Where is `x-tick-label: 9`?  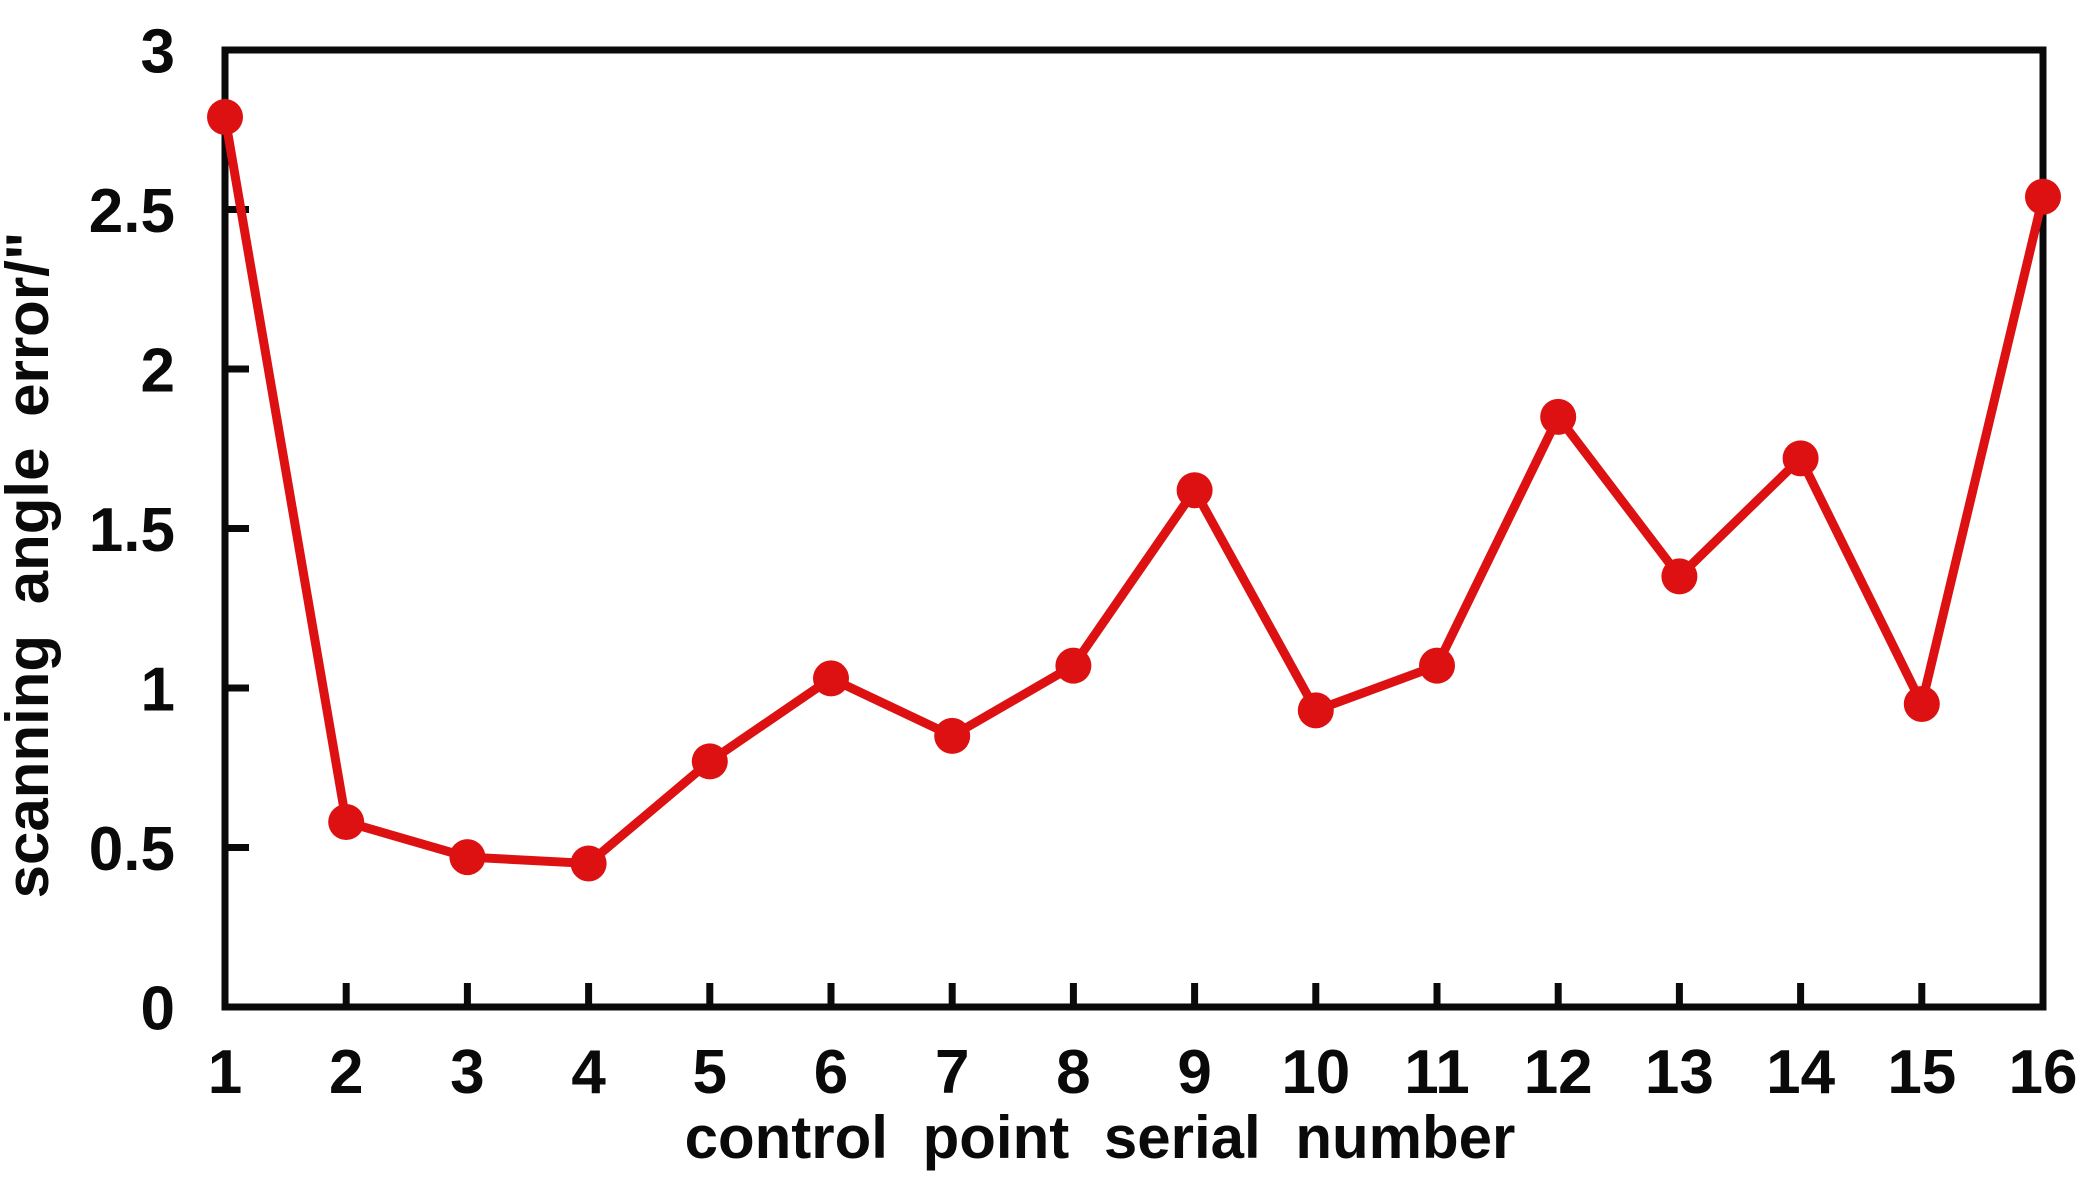
x-tick-label: 9 is located at coordinates (1194, 1072).